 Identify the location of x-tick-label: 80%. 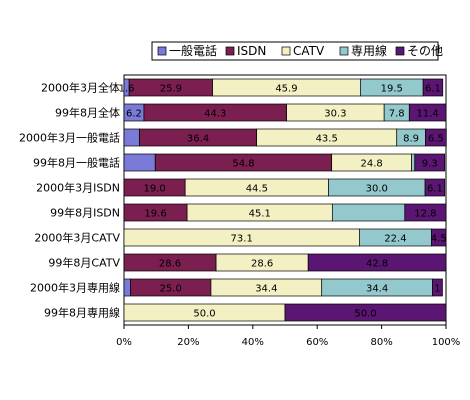
(381, 342).